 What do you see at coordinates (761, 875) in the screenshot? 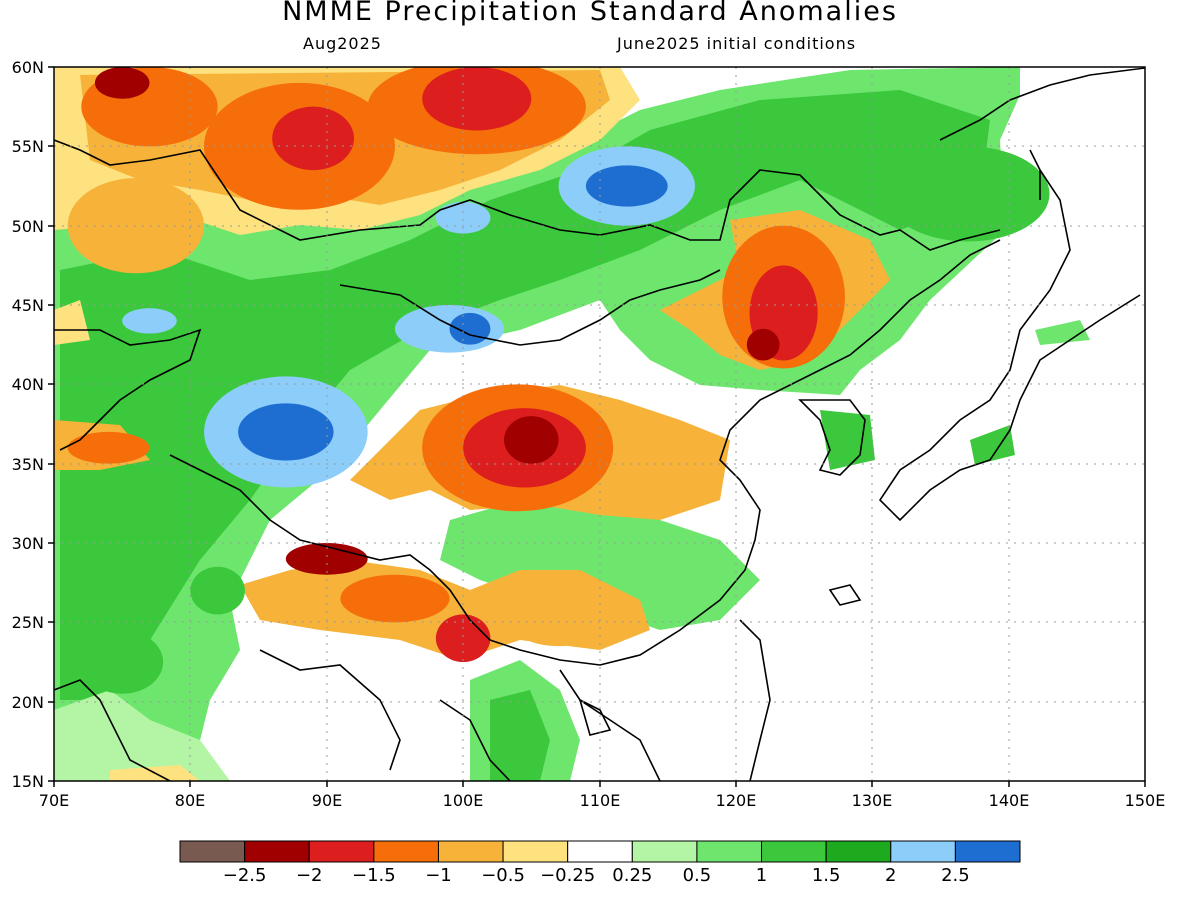
I see `colorbar-label: 1` at bounding box center [761, 875].